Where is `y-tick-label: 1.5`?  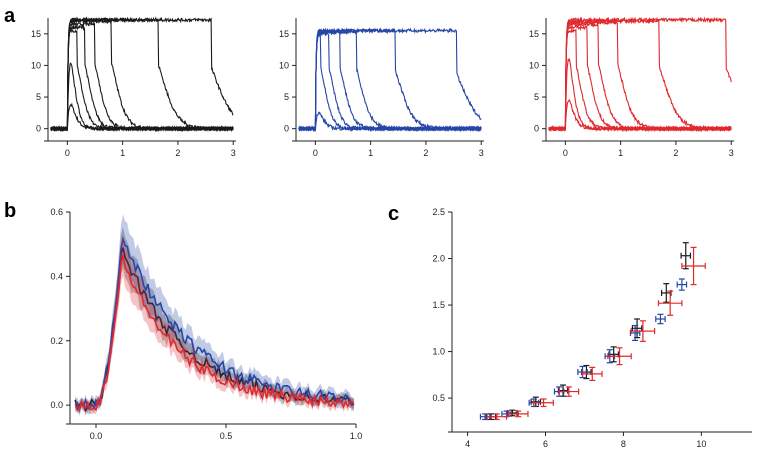
y-tick-label: 1.5 is located at coordinates (438, 305).